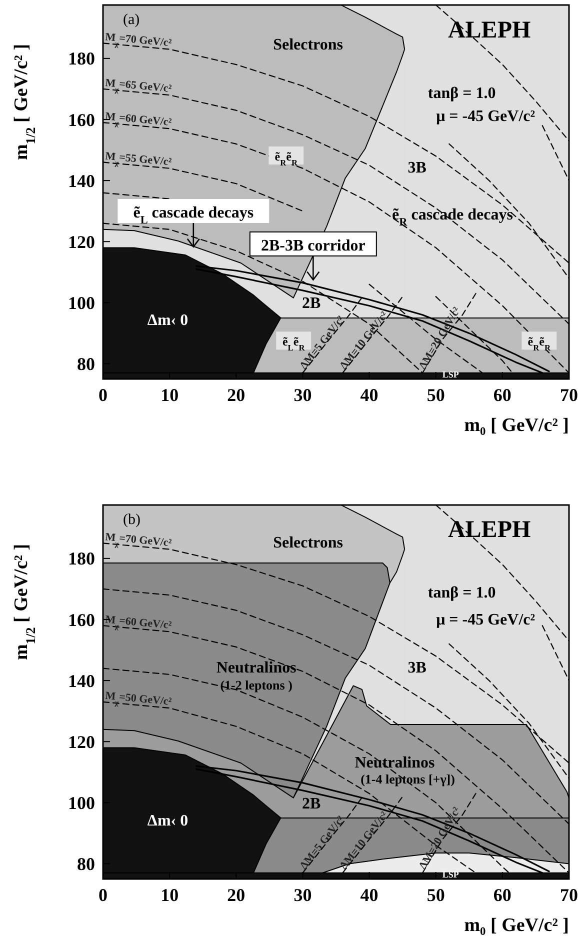 The height and width of the screenshot is (939, 578). What do you see at coordinates (313, 245) in the screenshot?
I see `annotation: 2B-3B corridor` at bounding box center [313, 245].